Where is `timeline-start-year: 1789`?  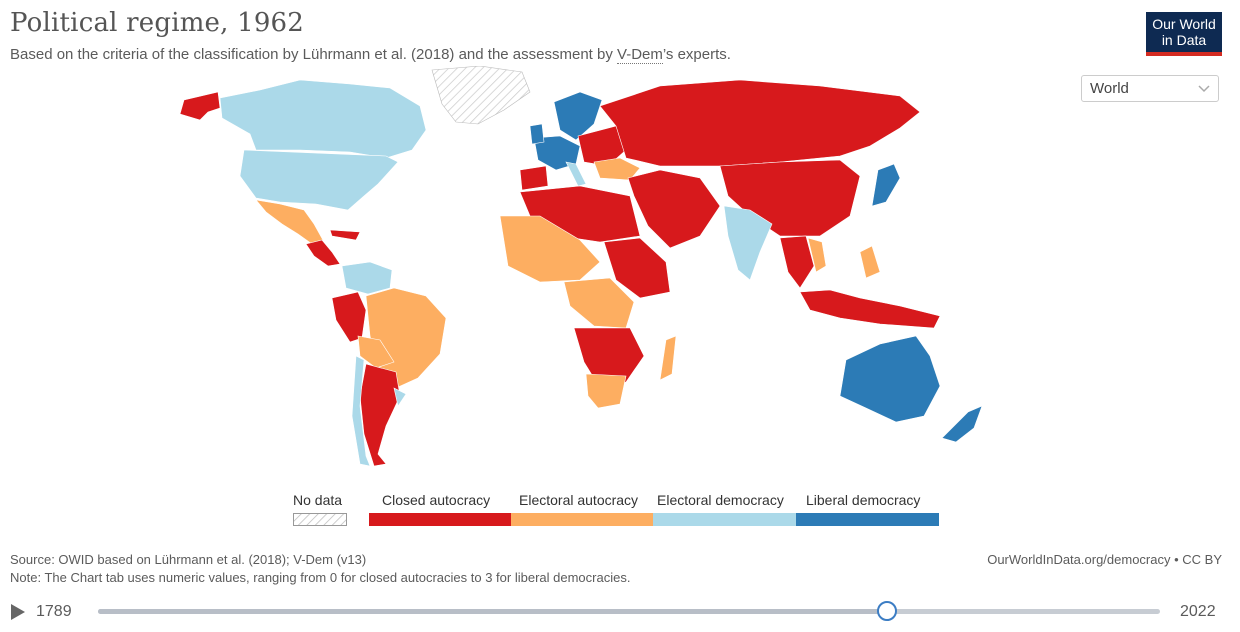 timeline-start-year: 1789 is located at coordinates (54, 611).